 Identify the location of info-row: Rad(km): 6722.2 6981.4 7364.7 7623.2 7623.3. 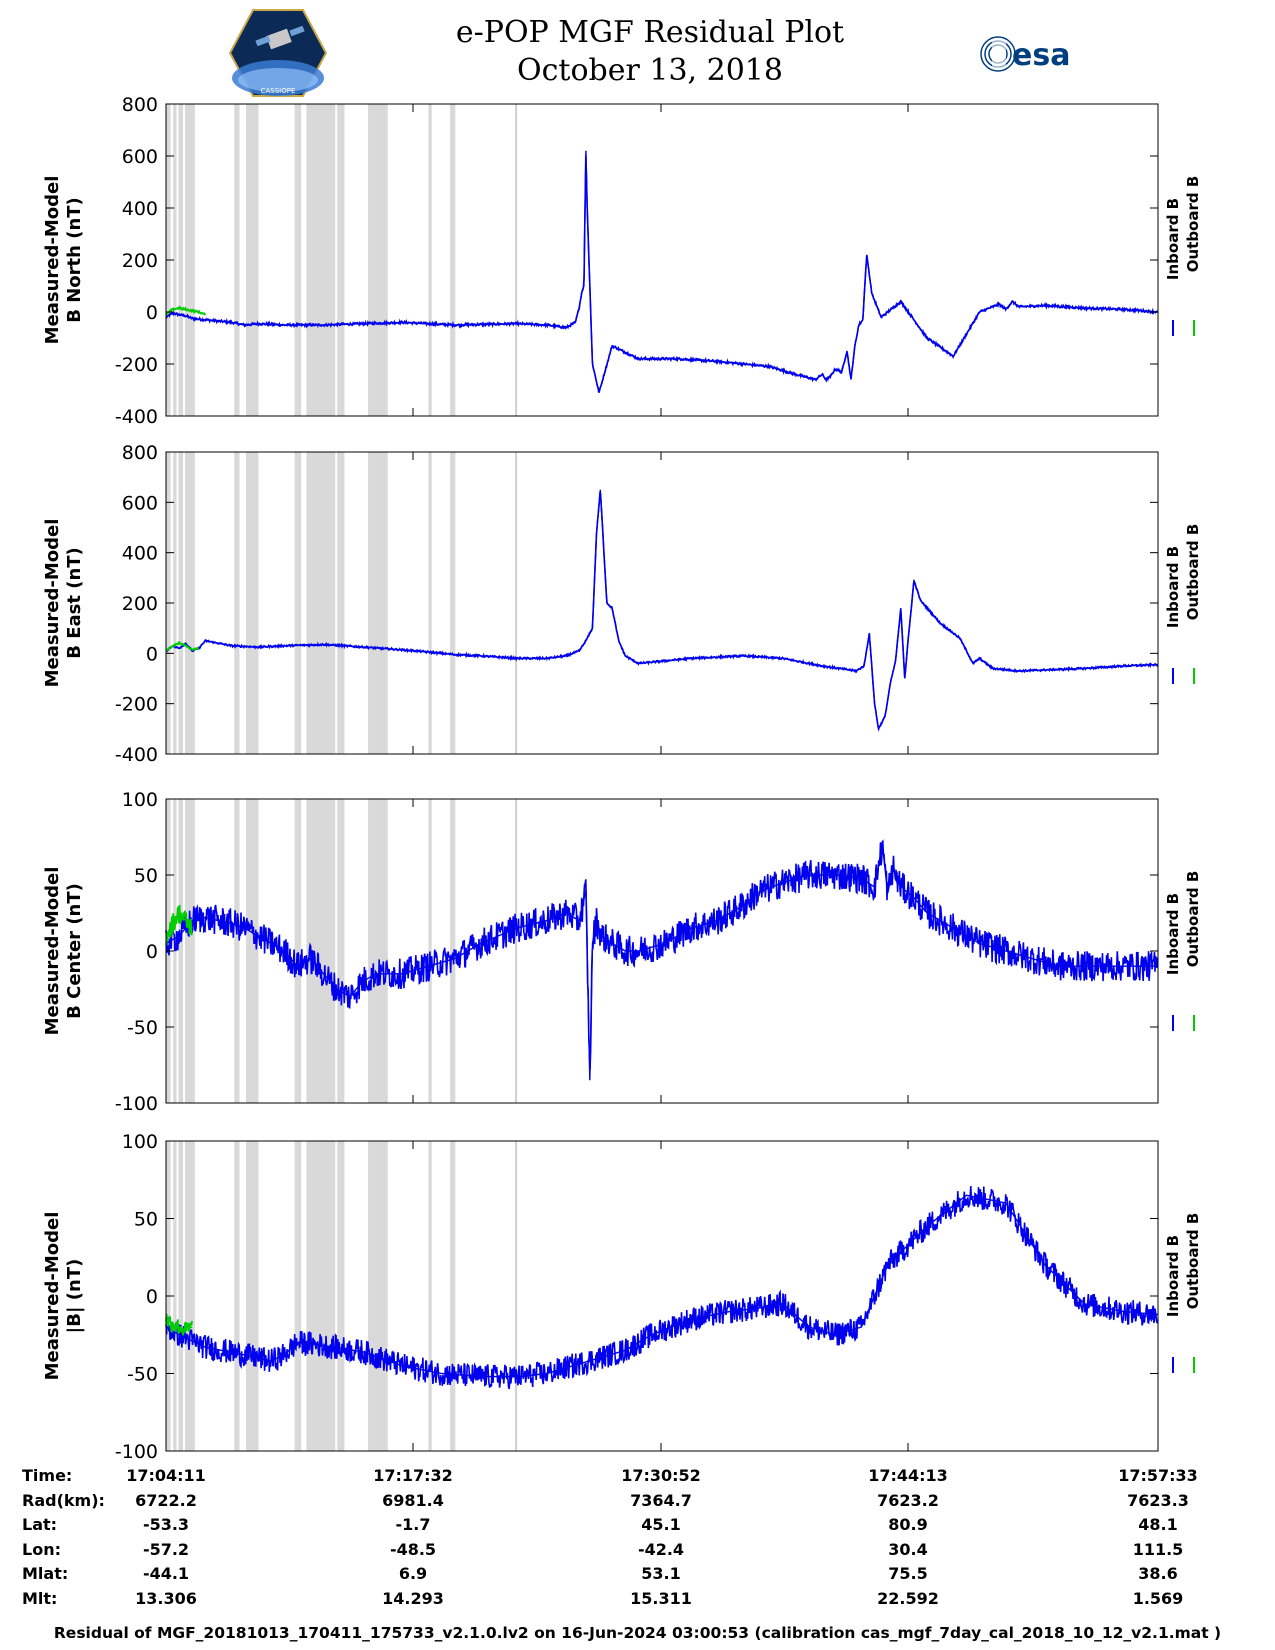
(642, 1503).